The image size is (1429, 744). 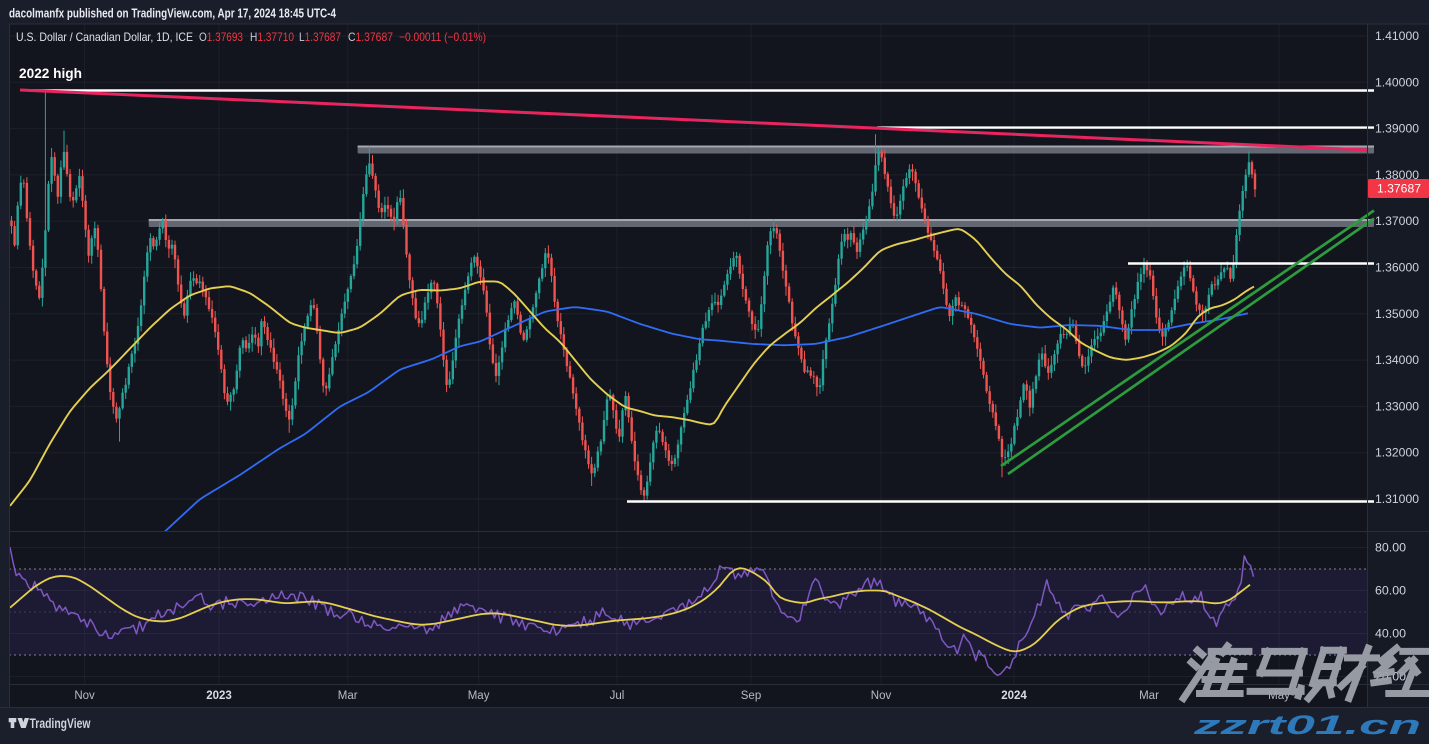 I want to click on svg-text: TradingView, so click(x=60, y=723).